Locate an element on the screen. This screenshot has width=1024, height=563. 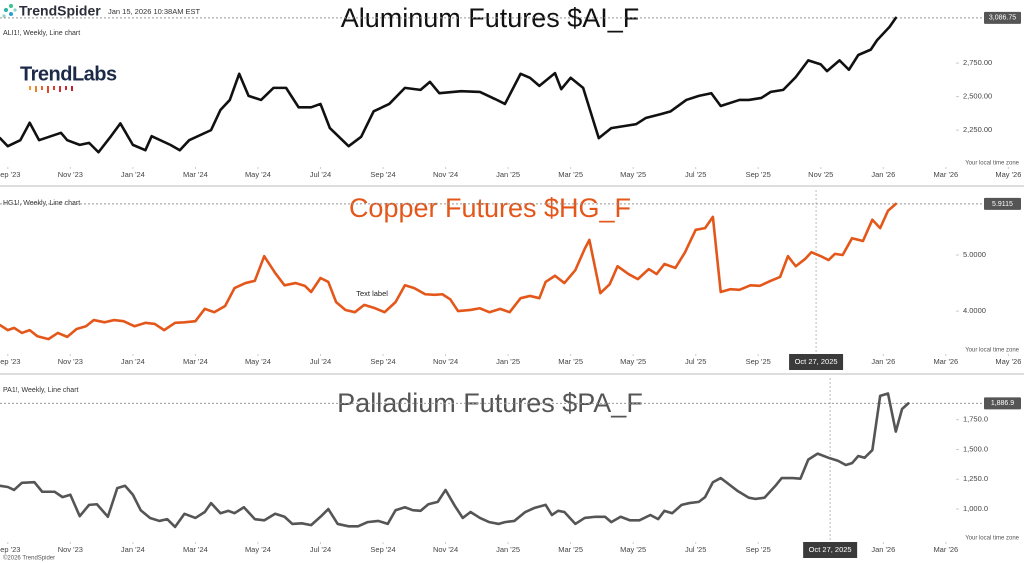
brand-name: TrendSpider is located at coordinates (60, 11).